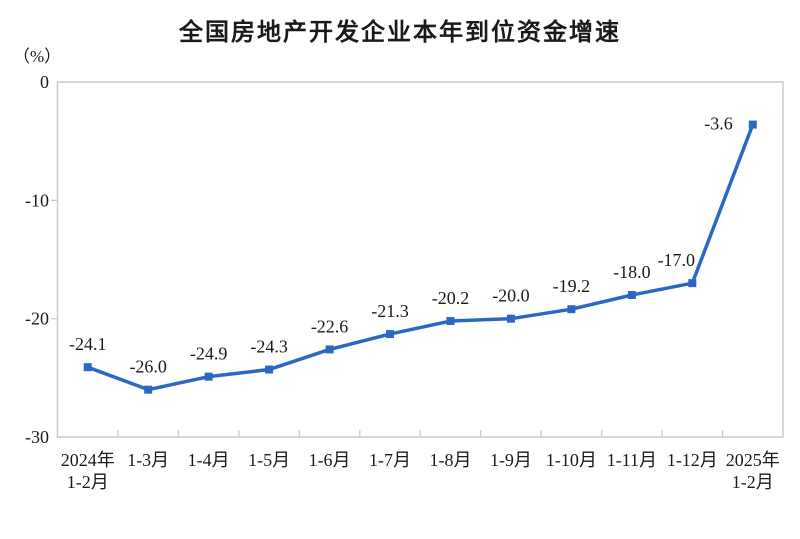 The image size is (800, 539). What do you see at coordinates (88, 471) in the screenshot?
I see `x-category-label: 2024年 1-2月` at bounding box center [88, 471].